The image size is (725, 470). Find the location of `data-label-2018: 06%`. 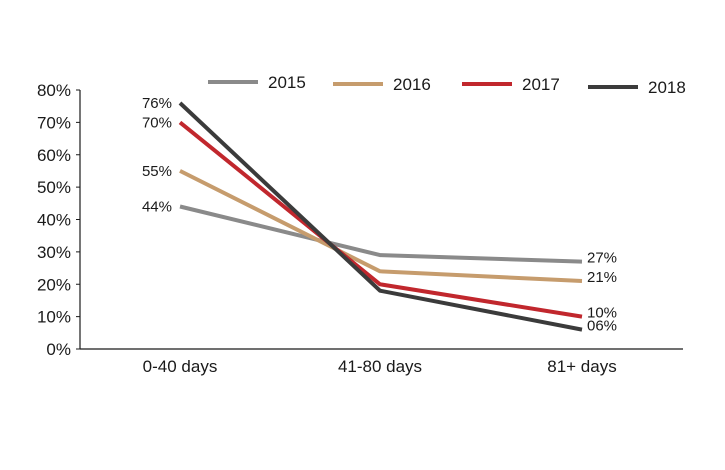

data-label-2018: 06% is located at coordinates (602, 326).